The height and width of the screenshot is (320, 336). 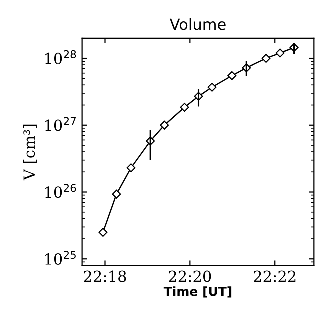 What do you see at coordinates (198, 292) in the screenshot?
I see `x-axis-title: Time [UT]` at bounding box center [198, 292].